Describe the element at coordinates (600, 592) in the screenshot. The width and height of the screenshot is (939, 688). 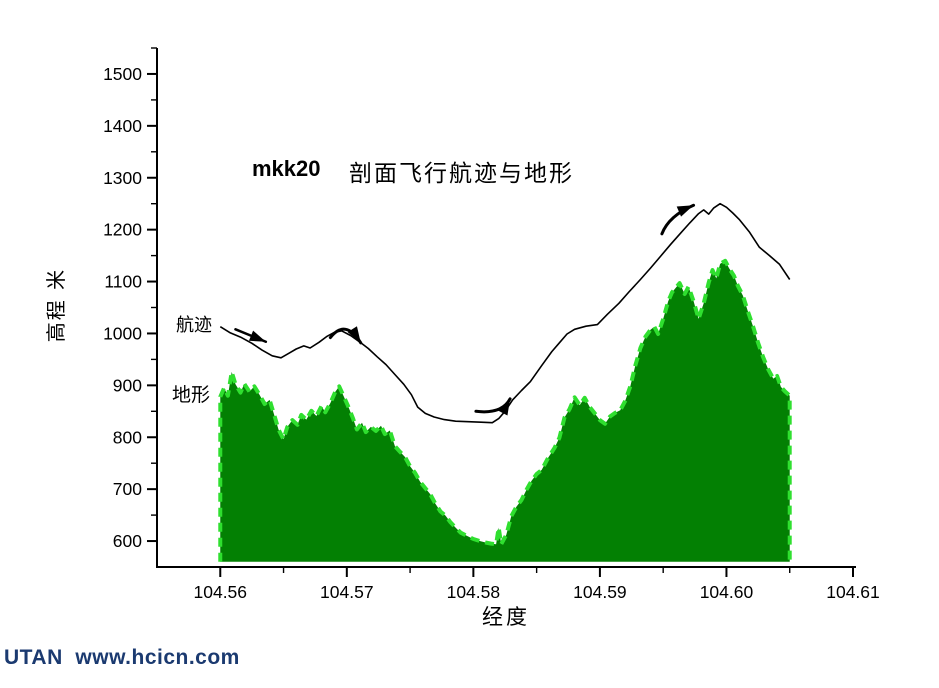
I see `x-tick-label: 104.59` at that location.